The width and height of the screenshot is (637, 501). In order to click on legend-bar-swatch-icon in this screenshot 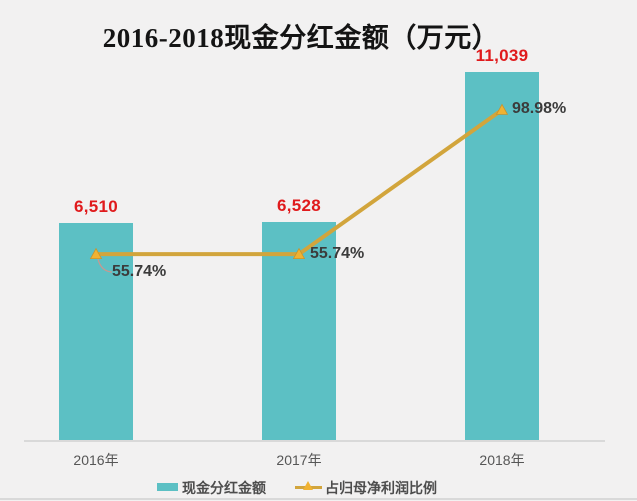, I will do `click(167, 487)`.